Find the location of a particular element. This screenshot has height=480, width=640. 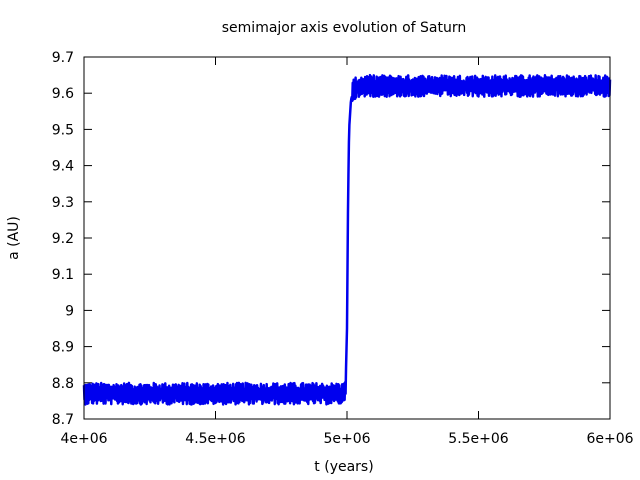

y-tick-label: 9 is located at coordinates (69, 311).